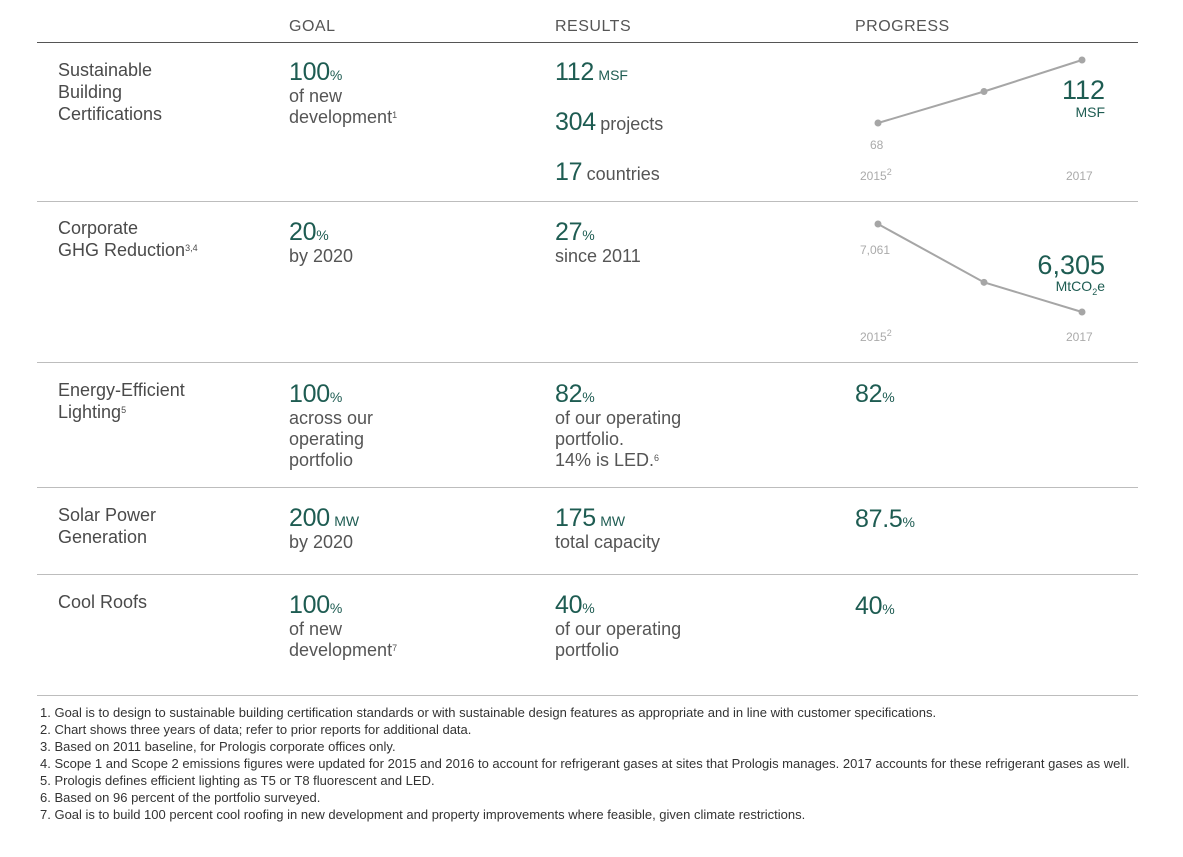  What do you see at coordinates (878, 224) in the screenshot?
I see `ghg-point-2015` at bounding box center [878, 224].